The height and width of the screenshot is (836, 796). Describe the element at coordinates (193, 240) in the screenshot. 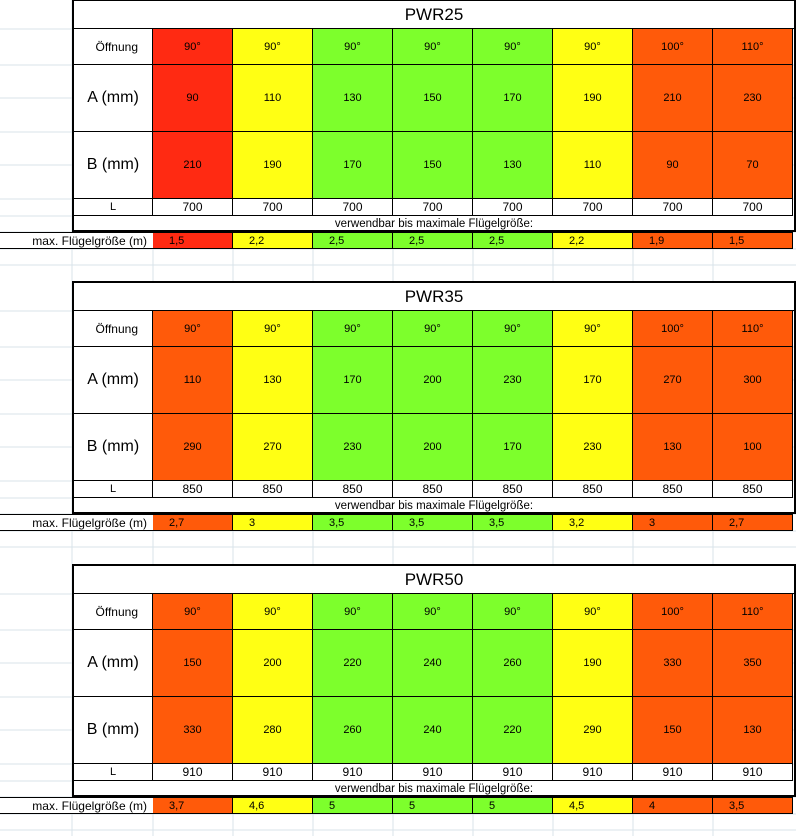

I see `cell-max-value: 1,5` at that location.